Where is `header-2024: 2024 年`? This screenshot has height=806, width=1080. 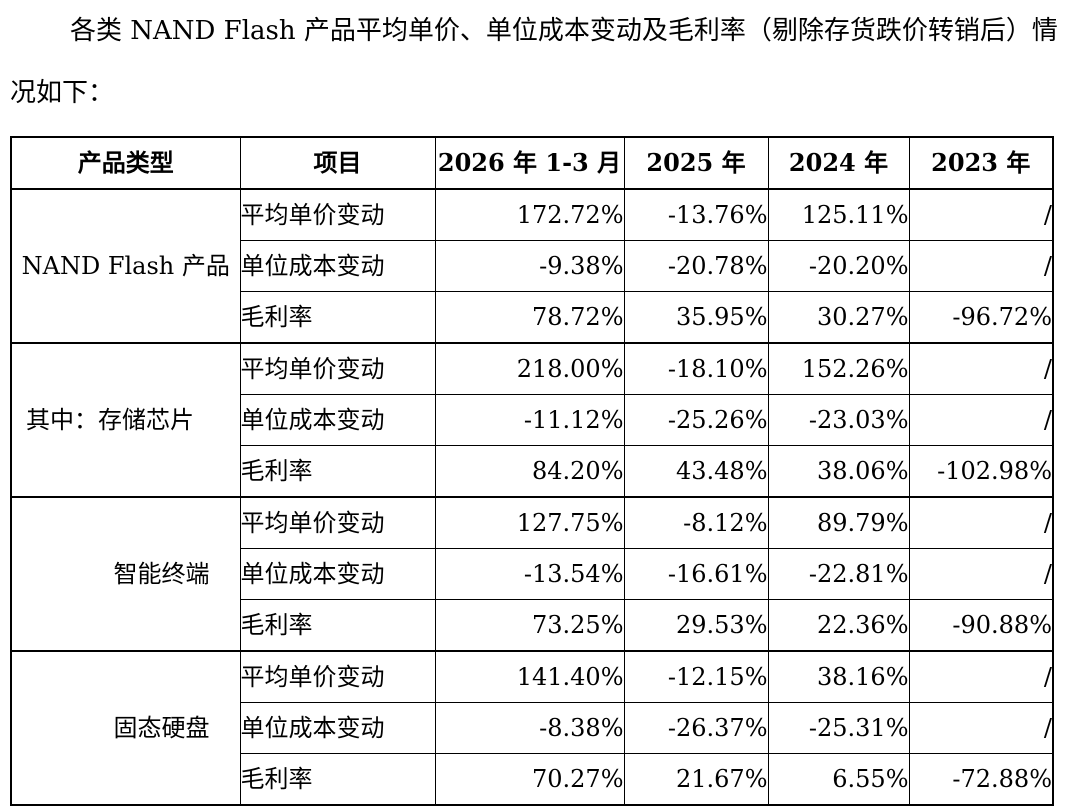
header-2024: 2024 年 is located at coordinates (838, 163).